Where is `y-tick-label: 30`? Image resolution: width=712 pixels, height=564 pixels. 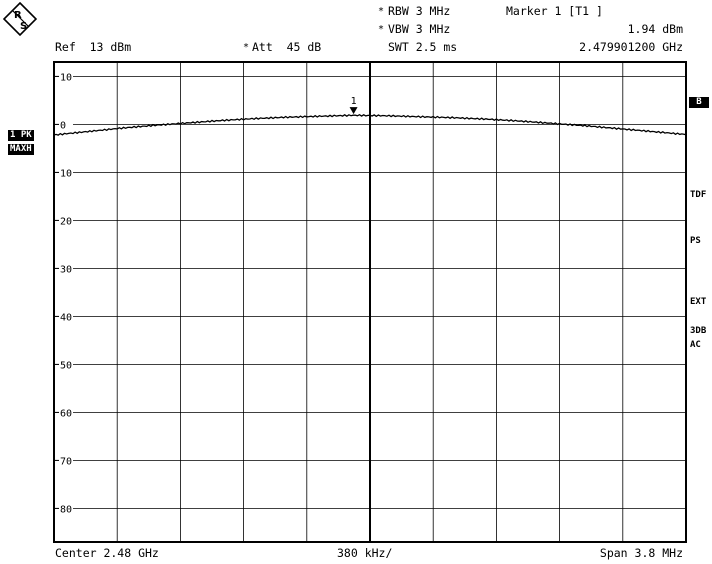
y-tick-label: 30 is located at coordinates (66, 269).